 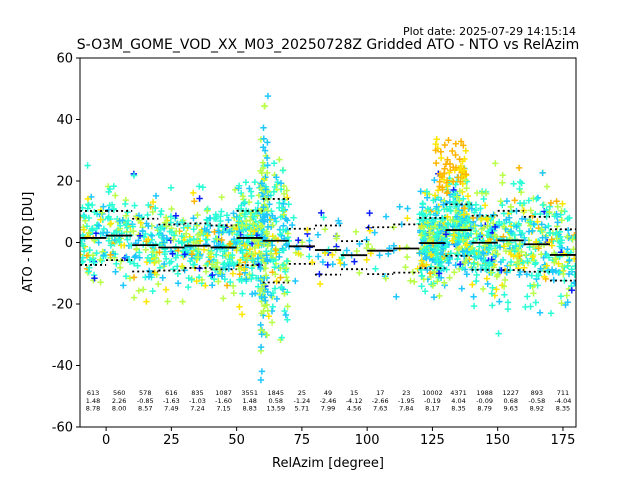 I want to click on bin-stat-label: 1988, so click(x=484, y=393).